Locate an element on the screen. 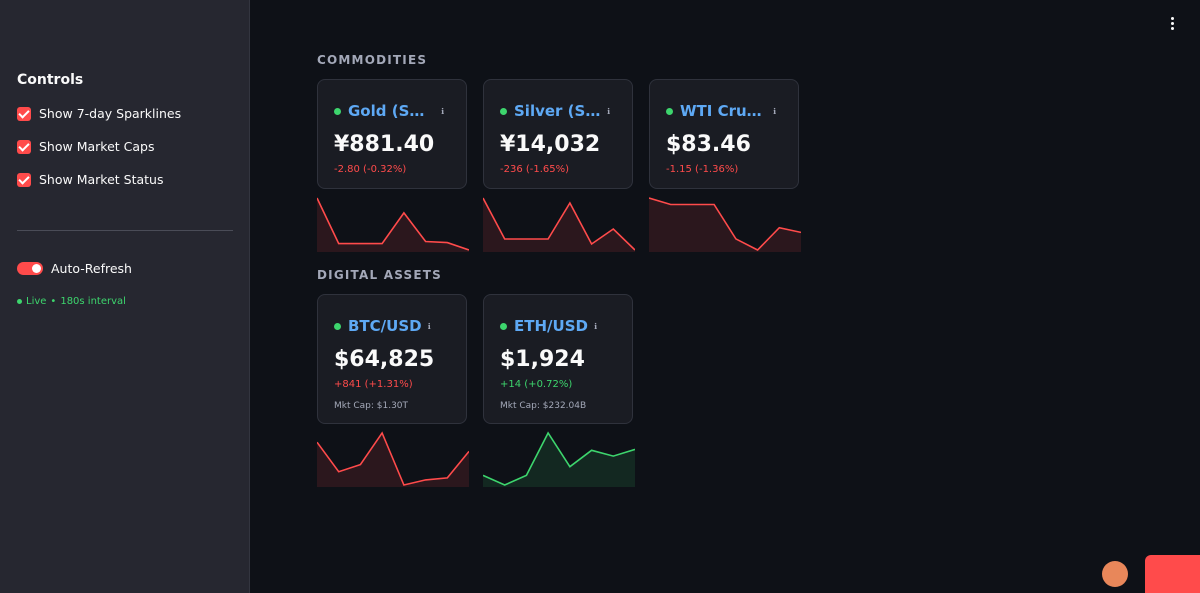 This screenshot has width=1200, height=593. menu-button is located at coordinates (1173, 24).